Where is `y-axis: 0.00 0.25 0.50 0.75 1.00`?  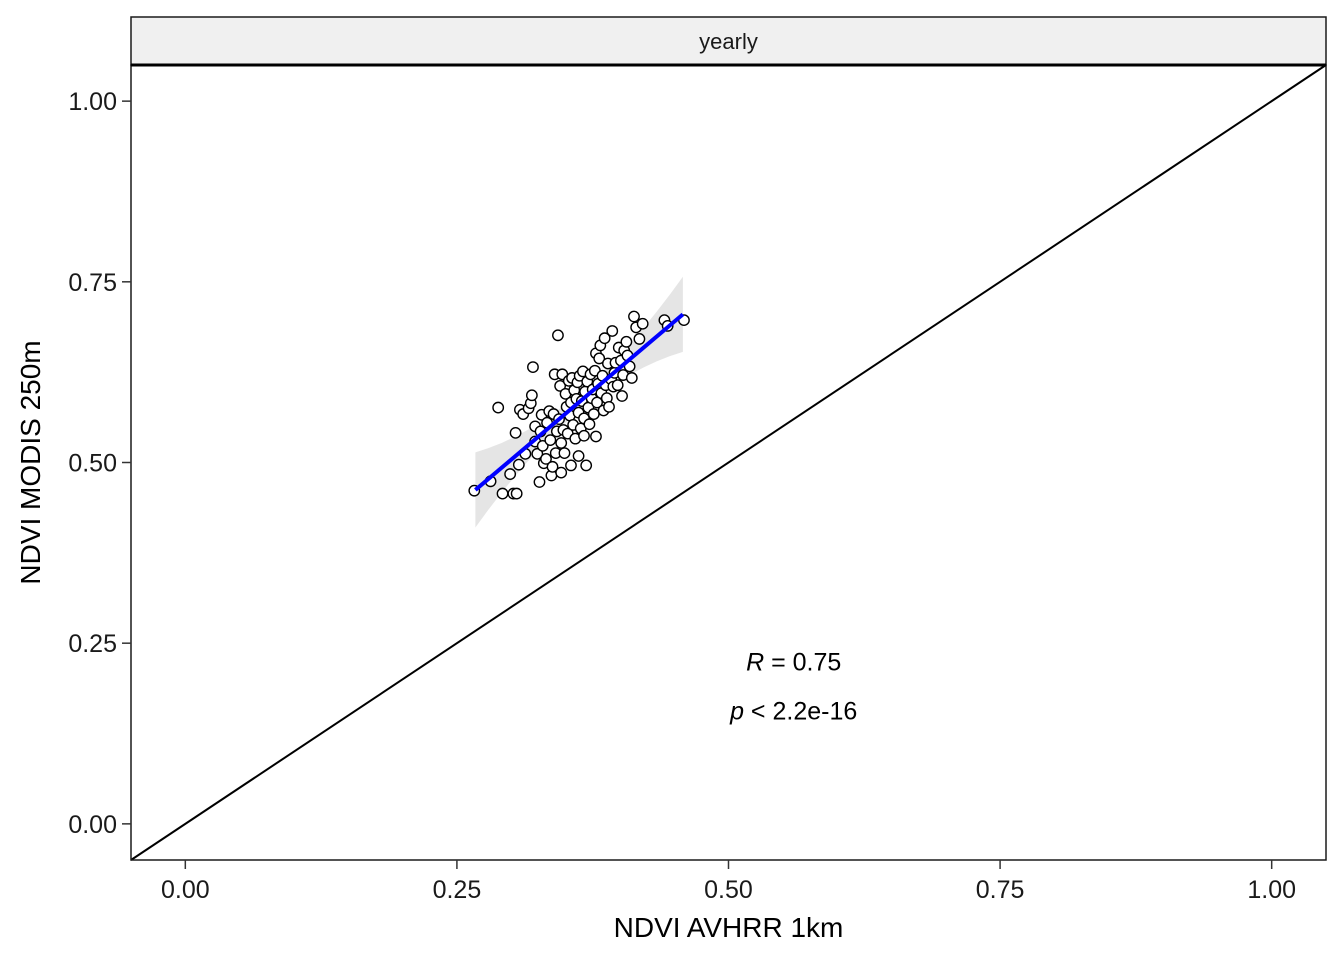
y-axis: 0.00 0.25 0.50 0.75 1.00 is located at coordinates (99, 463).